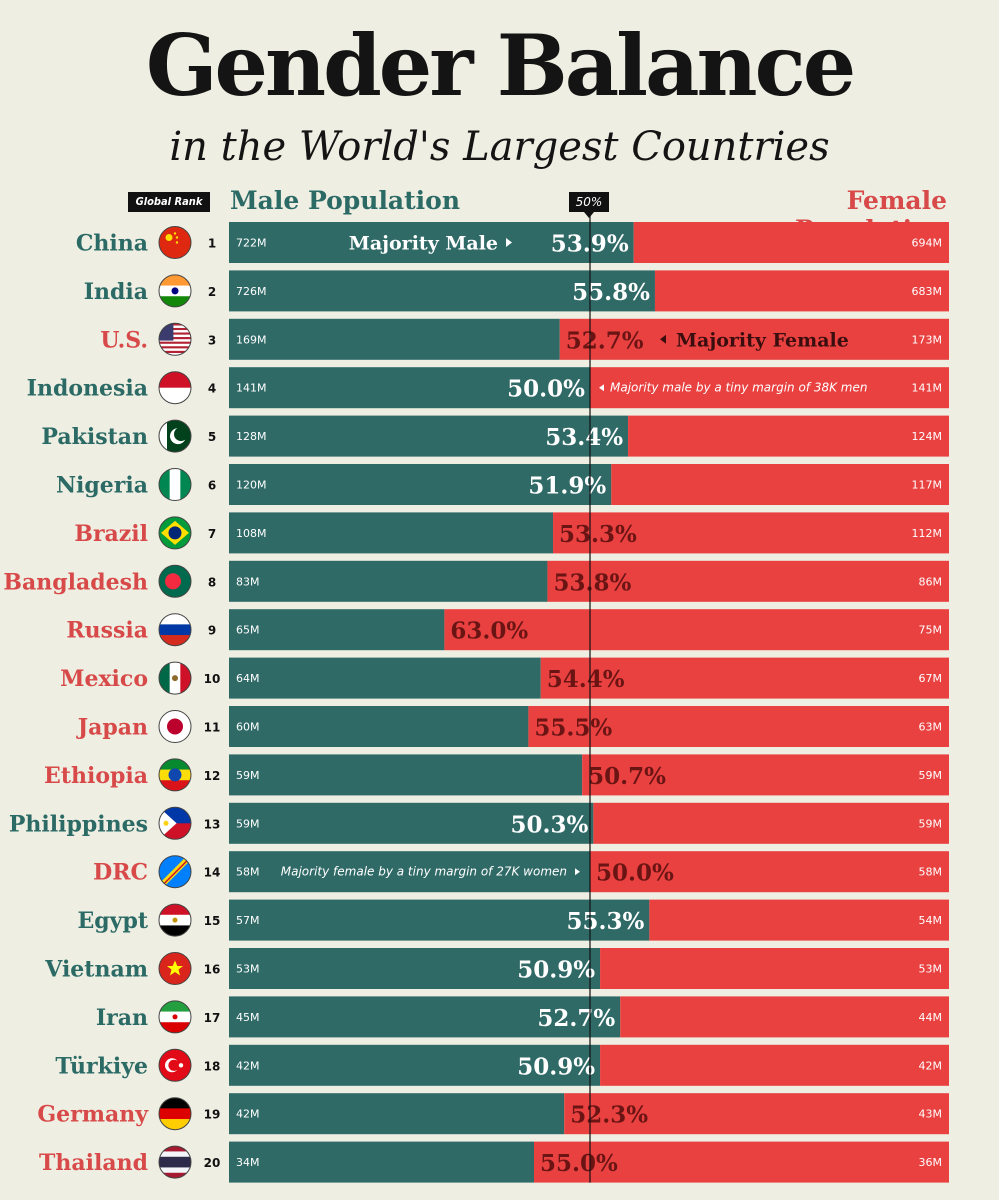  What do you see at coordinates (175, 775) in the screenshot?
I see `flag-ethiopia-icon` at bounding box center [175, 775].